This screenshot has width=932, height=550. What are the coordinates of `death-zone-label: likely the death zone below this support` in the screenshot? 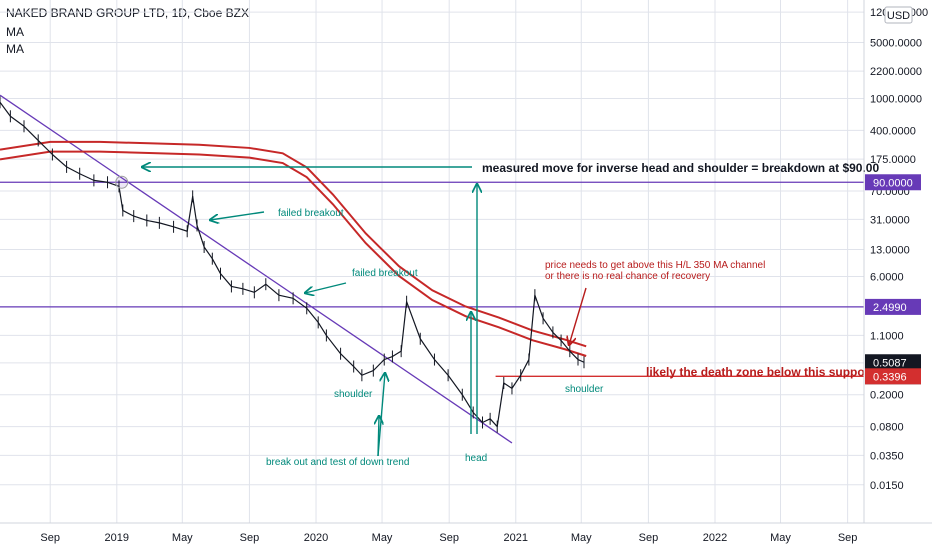 It's located at (759, 372).